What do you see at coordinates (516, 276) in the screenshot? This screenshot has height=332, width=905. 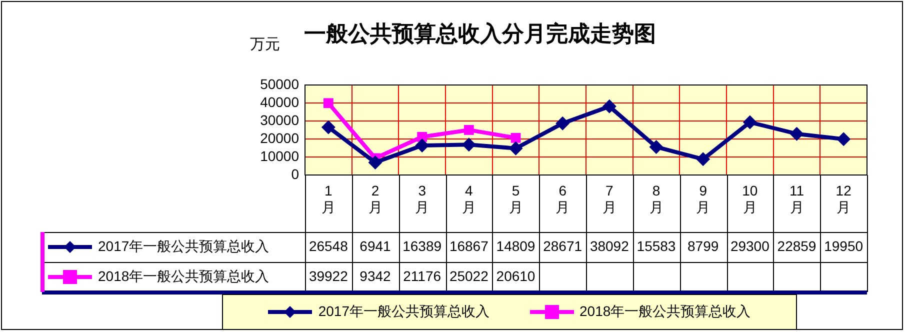 I see `data-label: 20610` at bounding box center [516, 276].